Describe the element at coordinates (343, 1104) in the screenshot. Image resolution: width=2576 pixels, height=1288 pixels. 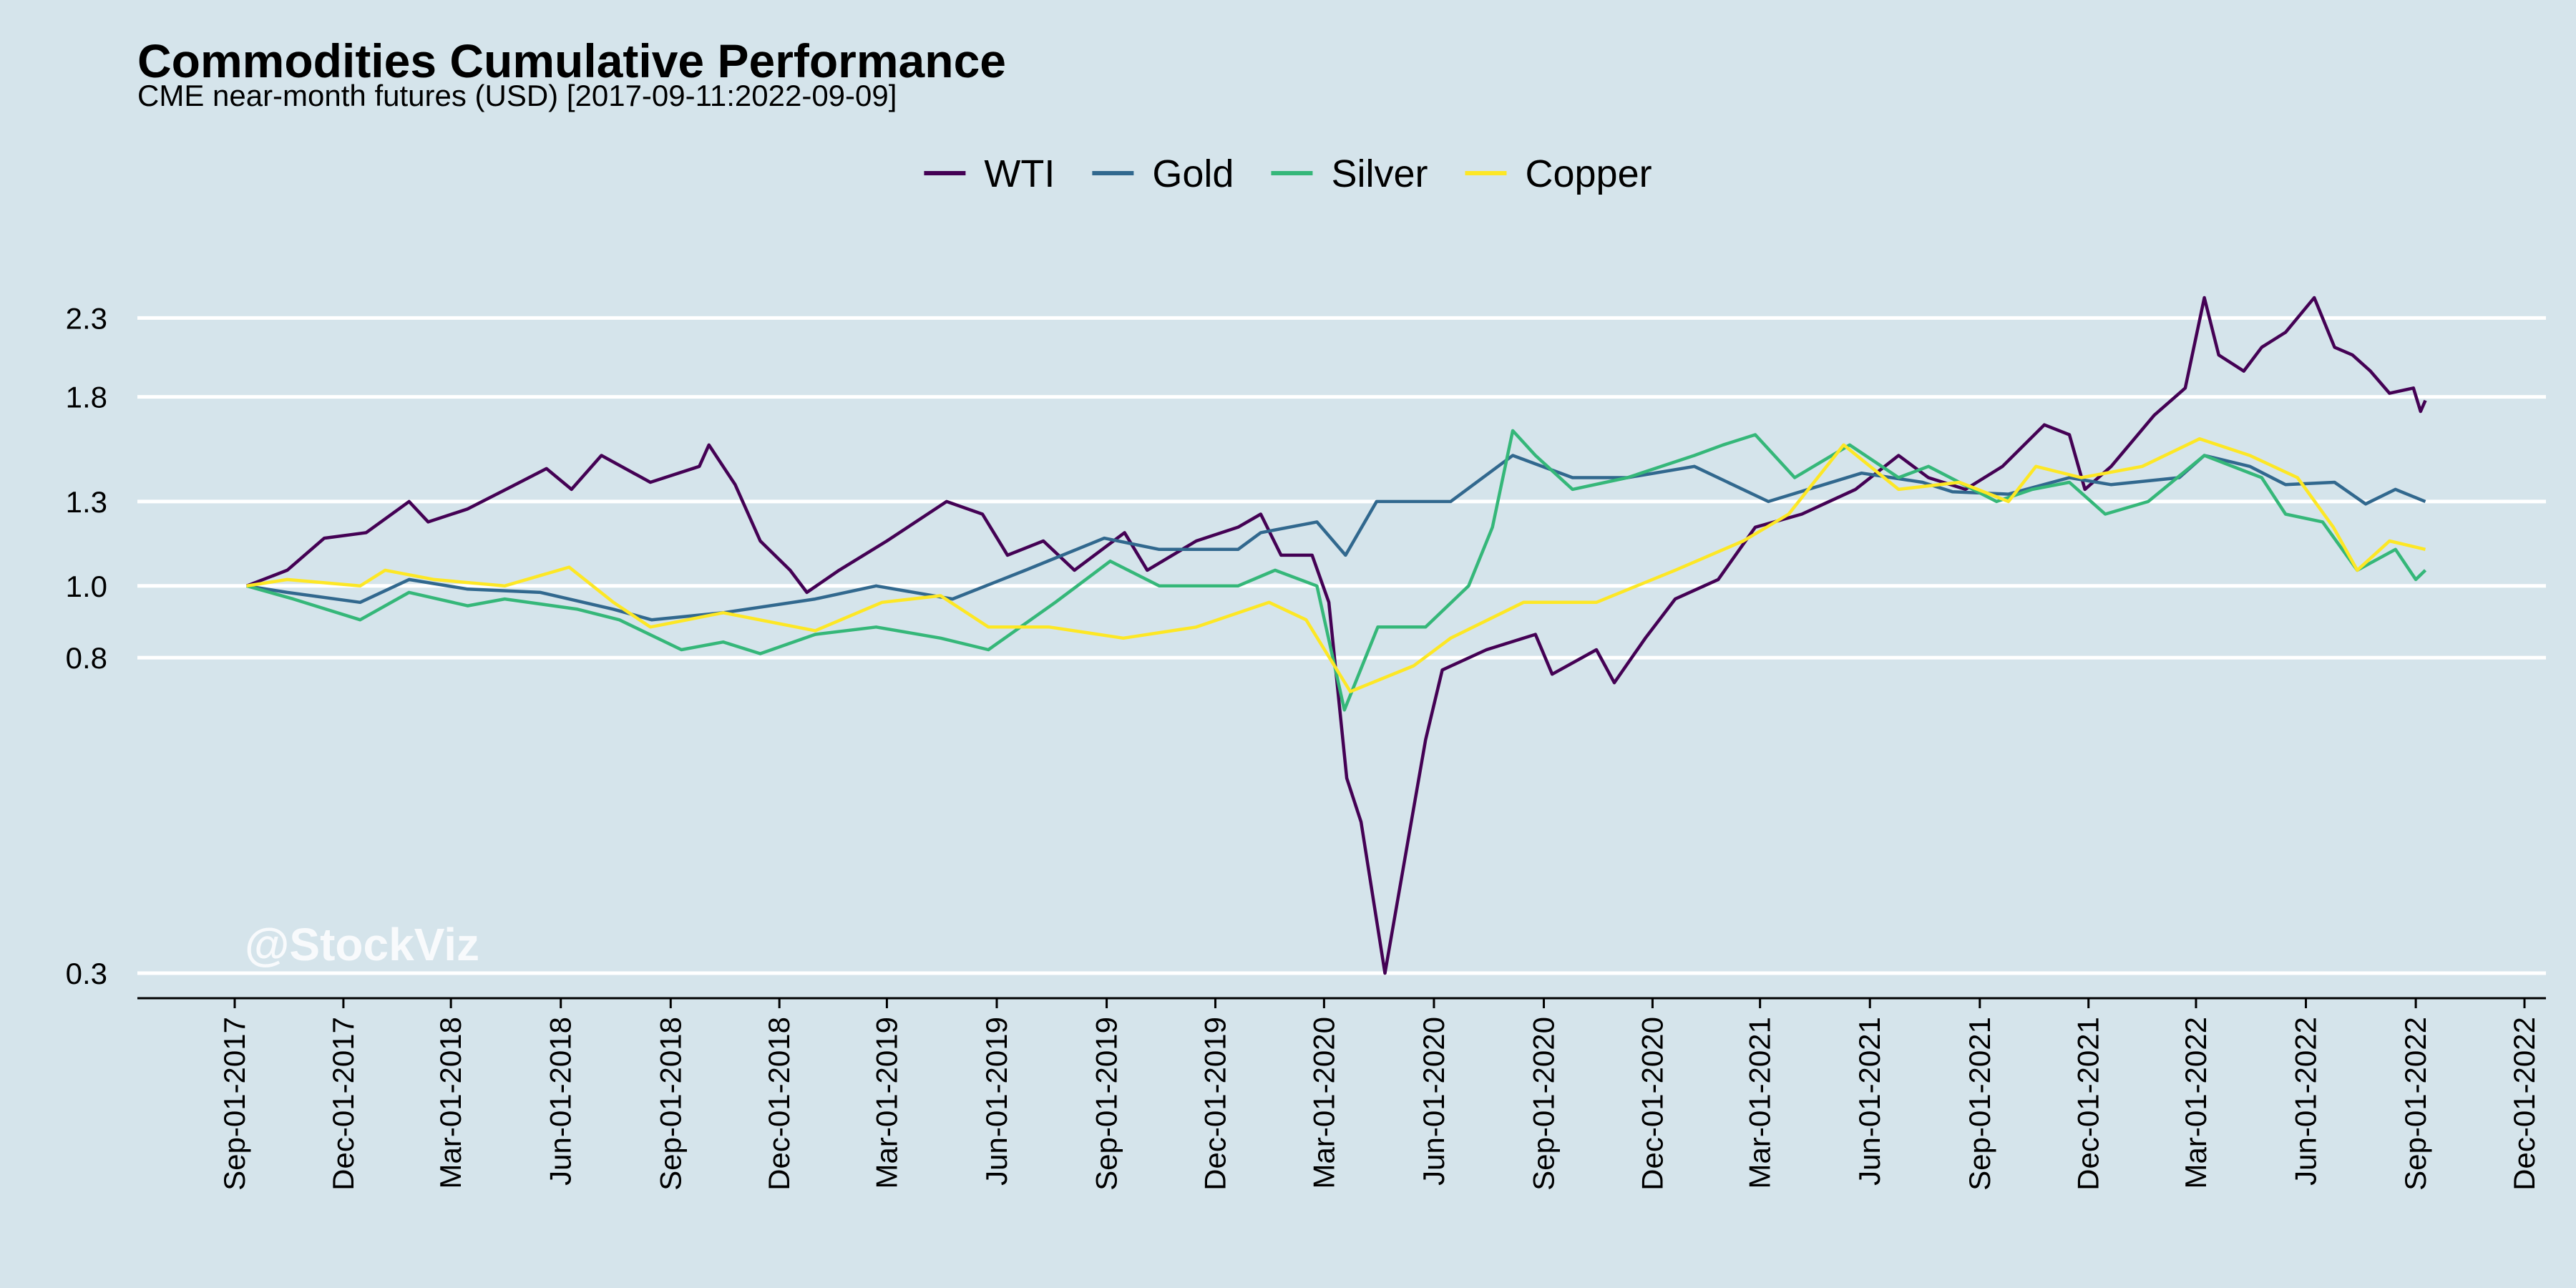
I see `x-tick-label: Dec-01-2017` at that location.